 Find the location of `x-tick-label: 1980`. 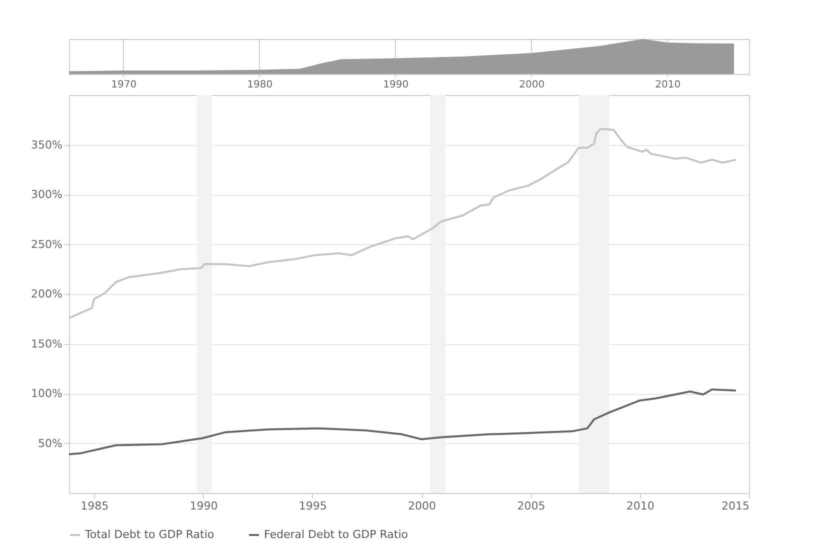

x-tick-label: 1980 is located at coordinates (260, 85).